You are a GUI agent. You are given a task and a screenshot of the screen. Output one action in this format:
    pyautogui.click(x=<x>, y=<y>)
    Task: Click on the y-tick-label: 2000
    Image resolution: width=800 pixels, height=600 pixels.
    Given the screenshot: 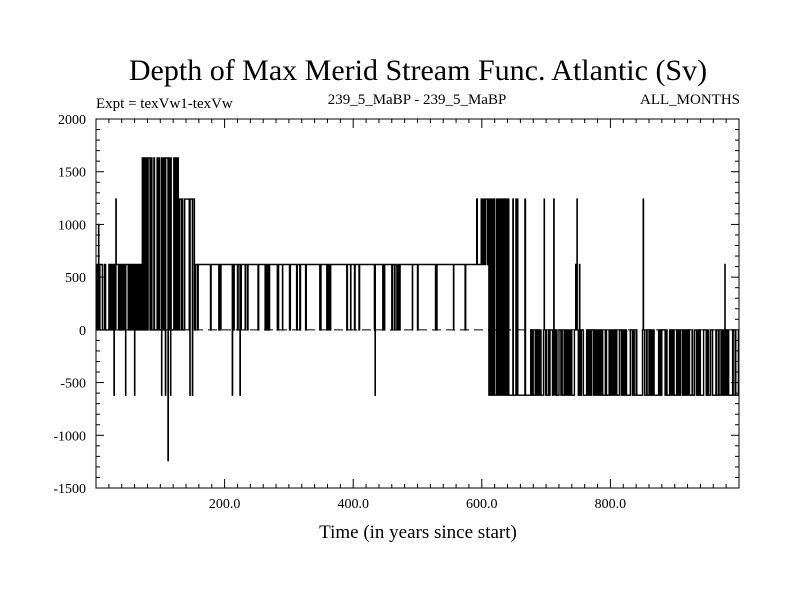 What is the action you would take?
    pyautogui.click(x=72, y=120)
    